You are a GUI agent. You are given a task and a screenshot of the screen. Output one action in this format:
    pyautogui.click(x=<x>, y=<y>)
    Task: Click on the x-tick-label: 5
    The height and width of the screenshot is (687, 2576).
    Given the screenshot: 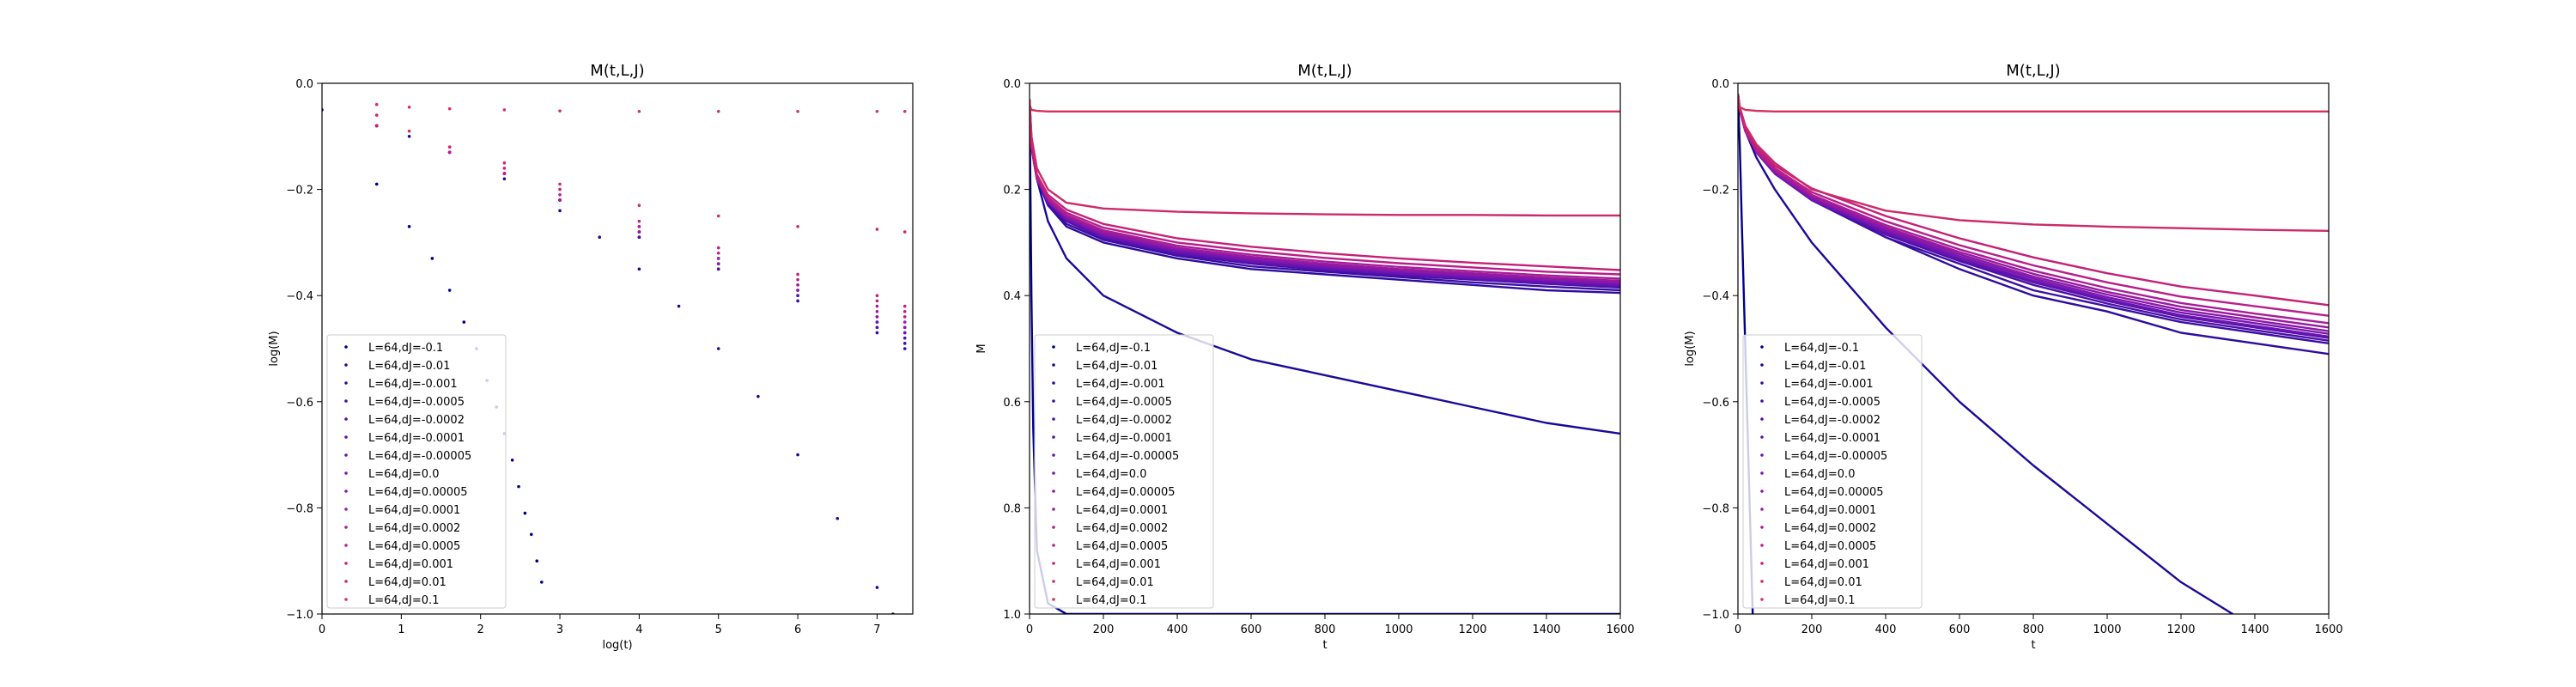 What is the action you would take?
    pyautogui.click(x=718, y=629)
    